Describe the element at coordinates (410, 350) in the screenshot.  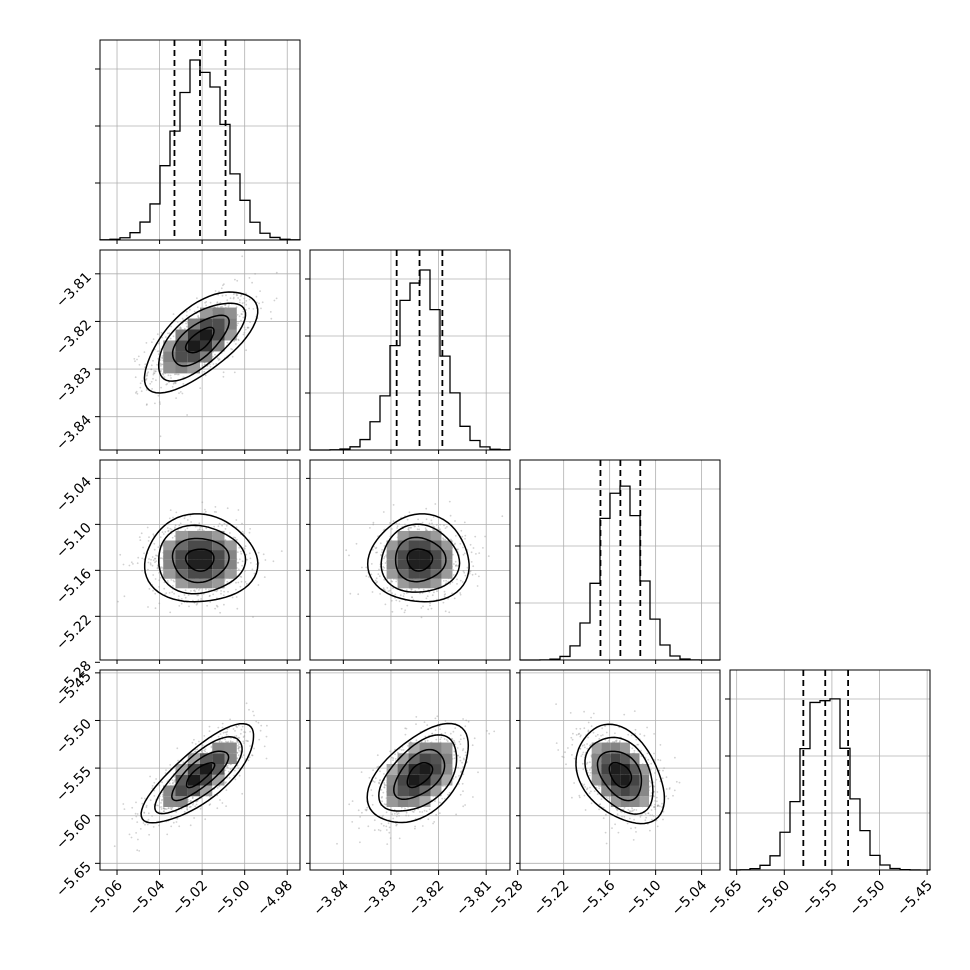
I see `panel-frame` at that location.